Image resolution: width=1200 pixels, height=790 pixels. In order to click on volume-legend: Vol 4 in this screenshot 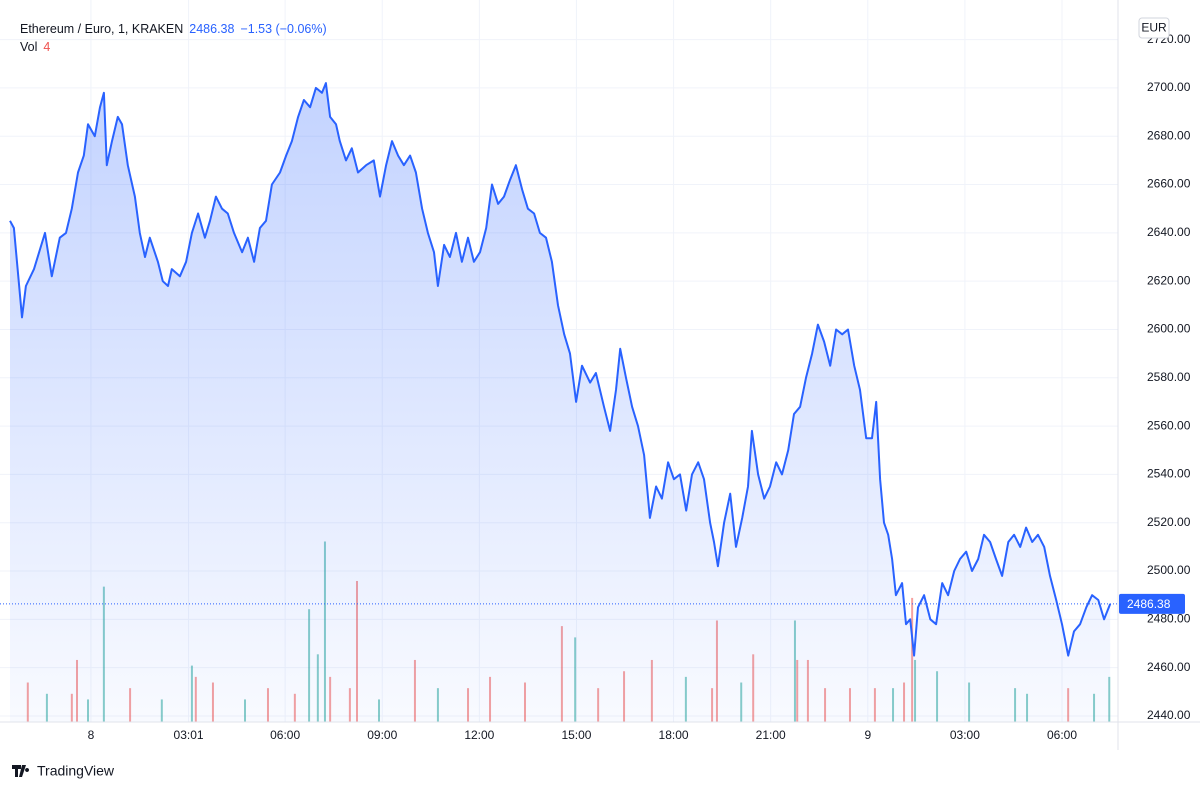, I will do `click(35, 47)`.